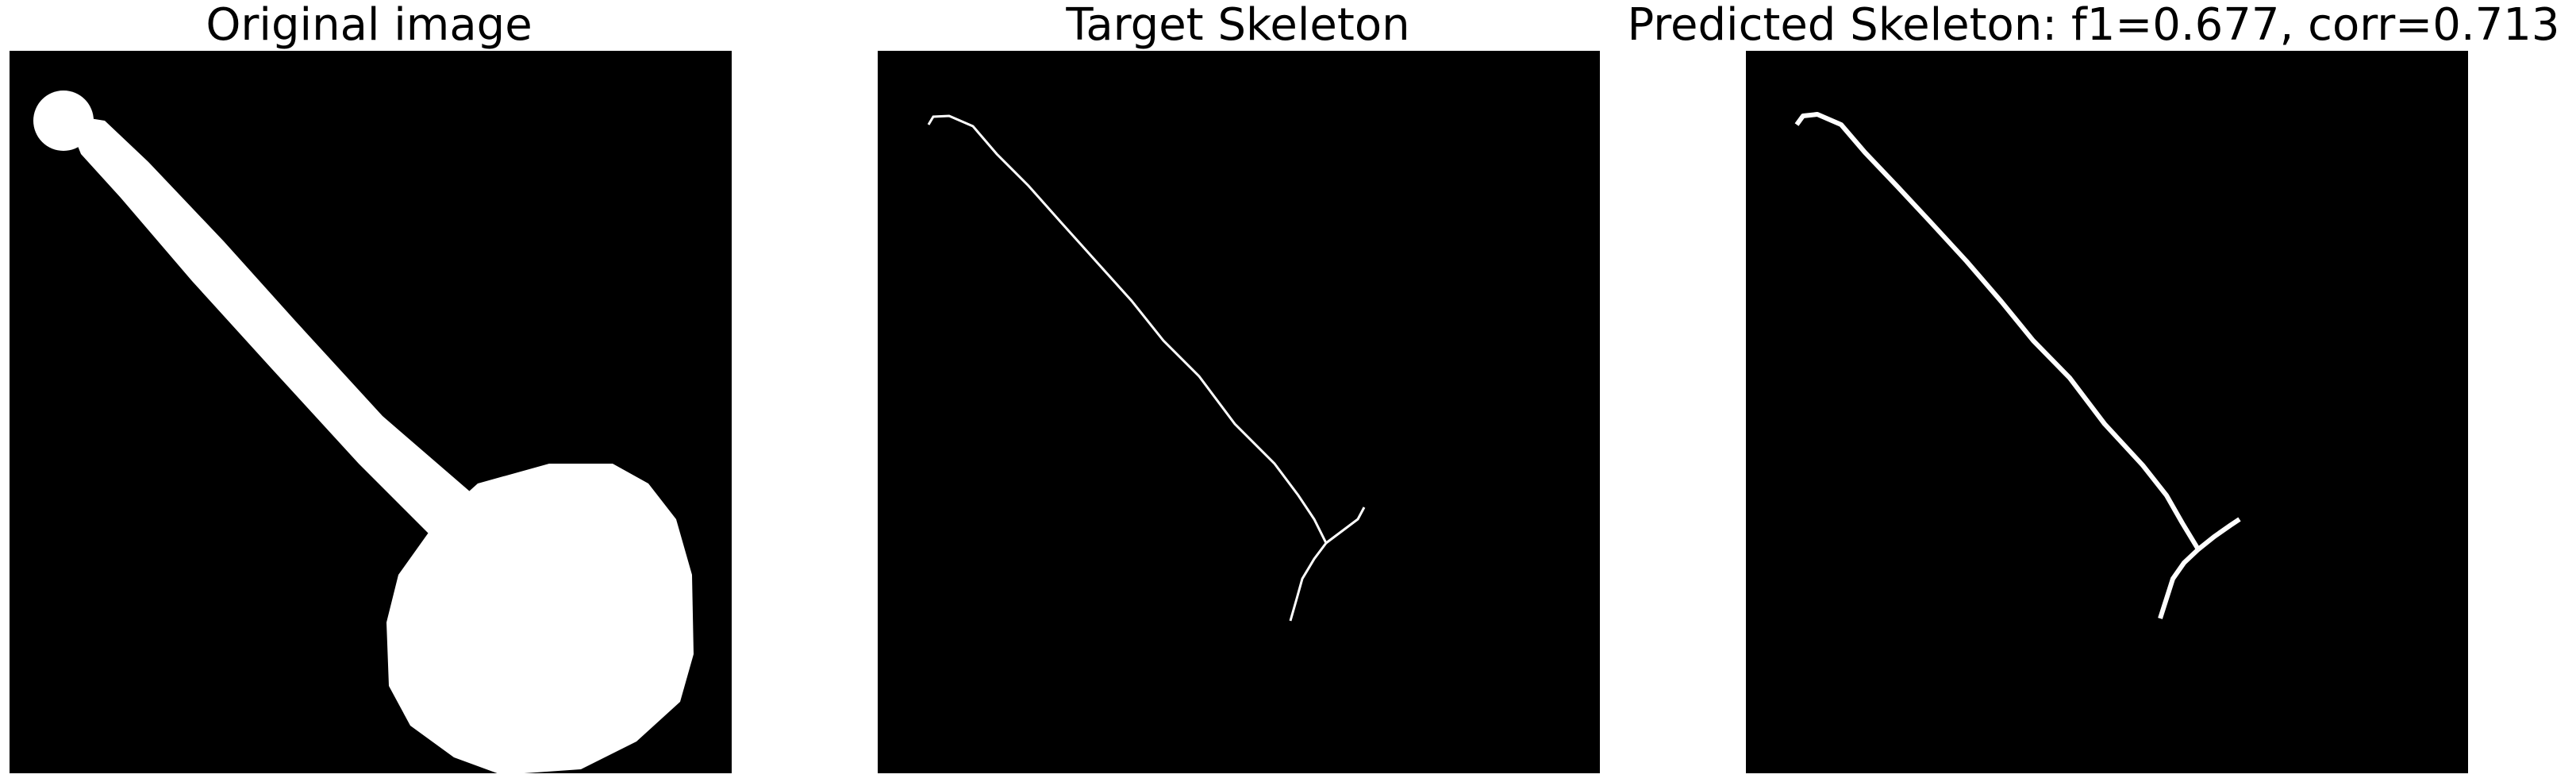  Describe the element at coordinates (2179, 583) in the screenshot. I see `predicted-skeleton-down-branch` at that location.